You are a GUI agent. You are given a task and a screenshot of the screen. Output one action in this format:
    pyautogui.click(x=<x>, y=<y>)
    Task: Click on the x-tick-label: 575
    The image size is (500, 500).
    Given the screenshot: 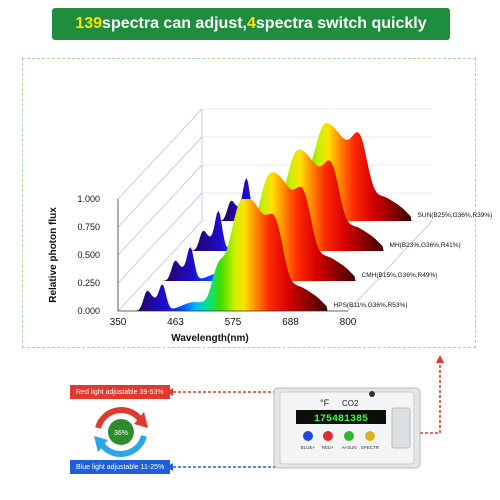 What is the action you would take?
    pyautogui.click(x=233, y=322)
    